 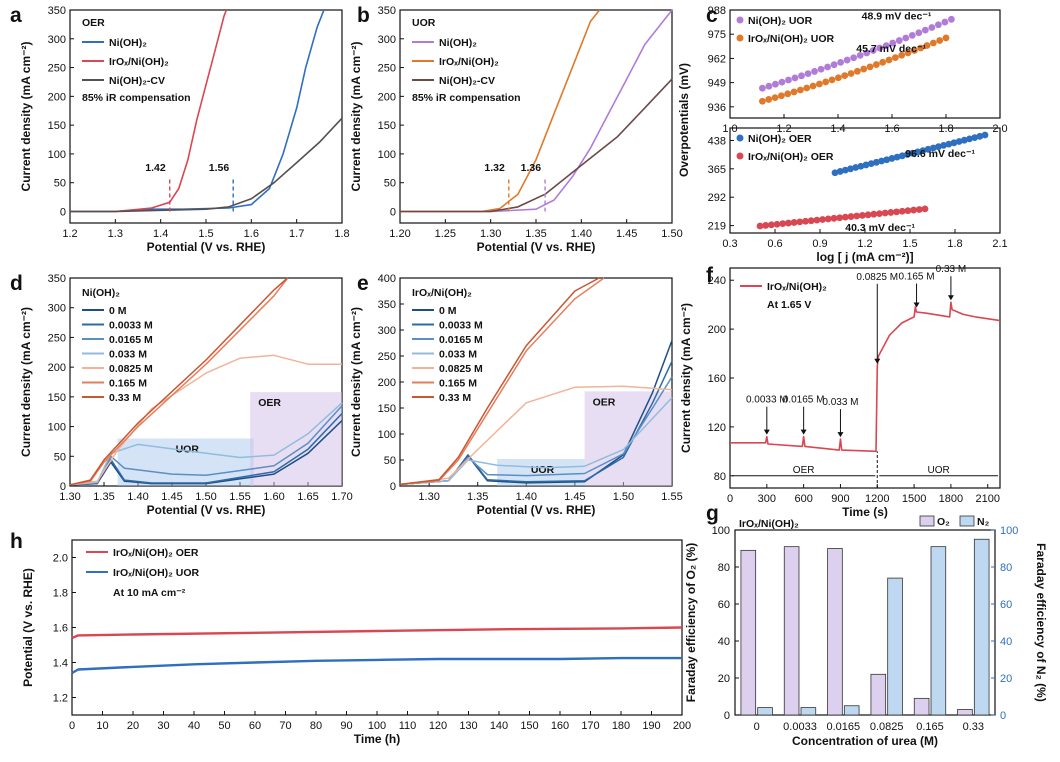 I want to click on x-tick-label: 20, so click(x=133, y=726).